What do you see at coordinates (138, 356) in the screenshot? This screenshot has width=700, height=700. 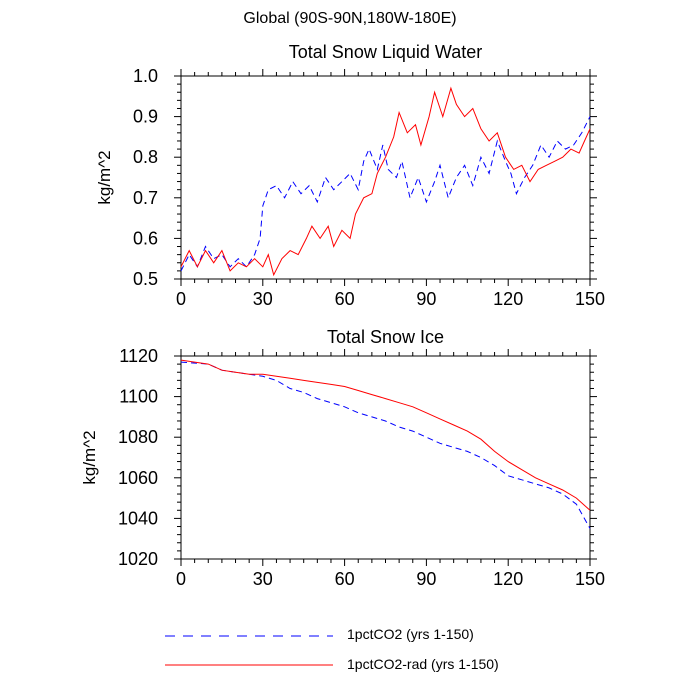 I see `chart2-ytick-label: 1120` at bounding box center [138, 356].